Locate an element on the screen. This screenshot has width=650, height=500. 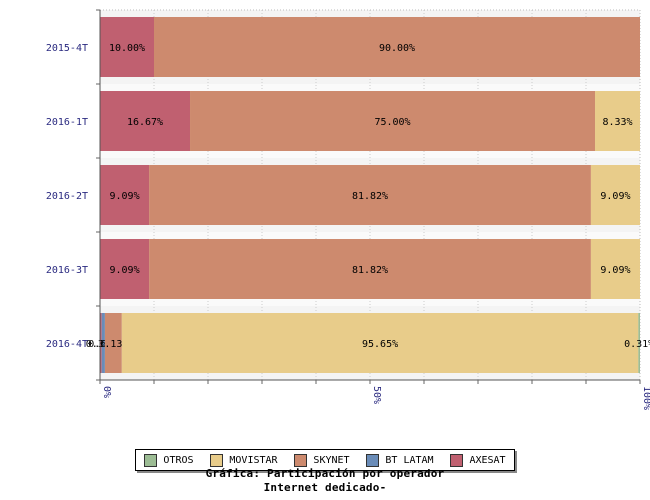
data-label: 0.60% is located at coordinates (103, 344).